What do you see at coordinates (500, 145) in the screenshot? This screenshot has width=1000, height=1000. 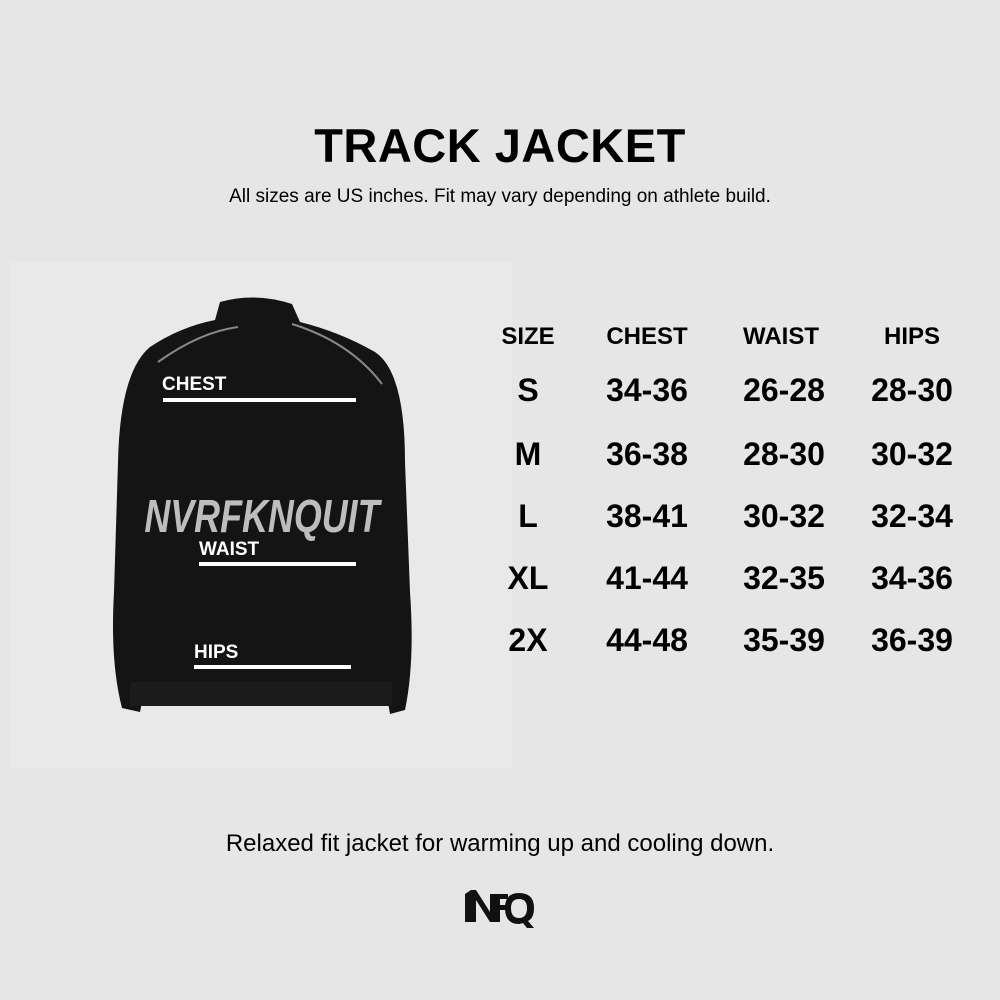 I see `page-title: TRACK JACKET` at bounding box center [500, 145].